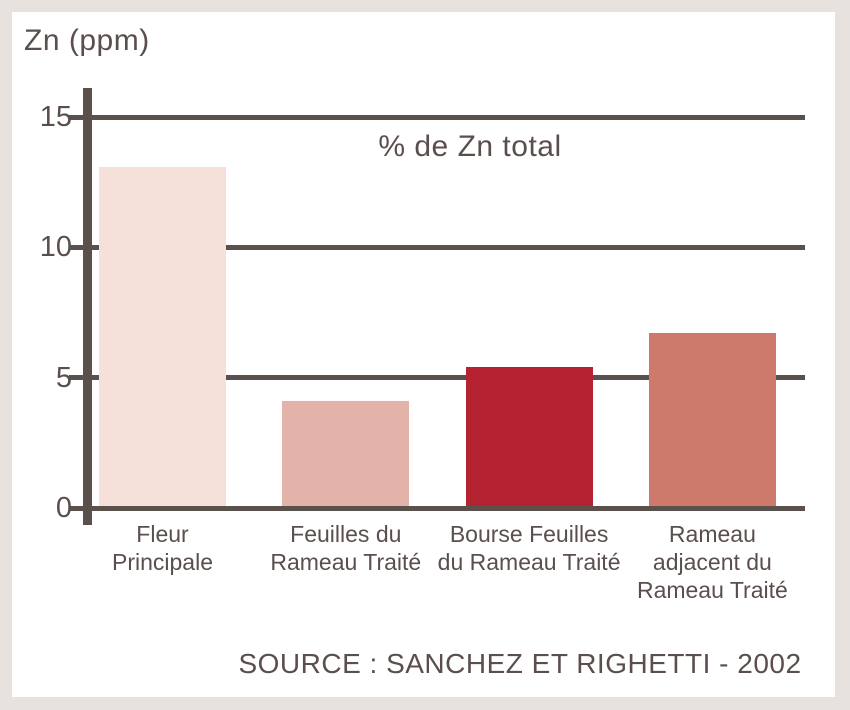 The width and height of the screenshot is (850, 710). I want to click on bar-label-2: Feuilles du Rameau Traité, so click(346, 548).